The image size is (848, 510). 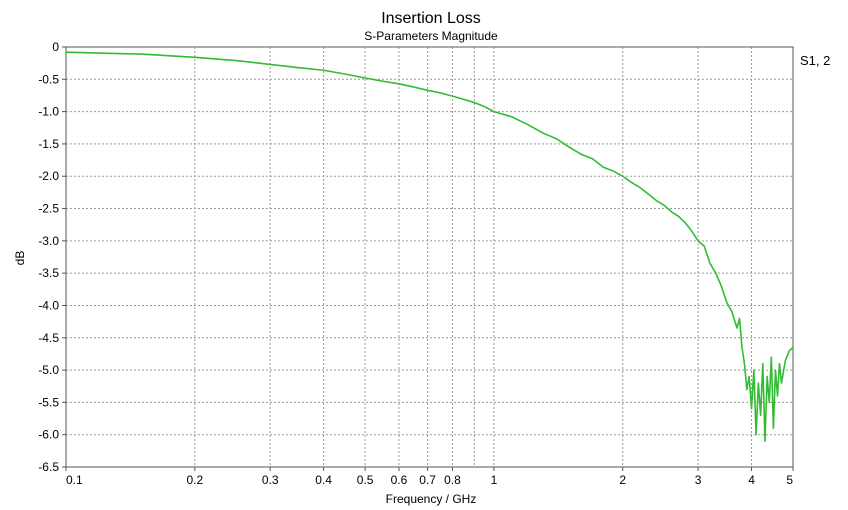 I want to click on x-tick-label: 0.8, so click(x=452, y=480).